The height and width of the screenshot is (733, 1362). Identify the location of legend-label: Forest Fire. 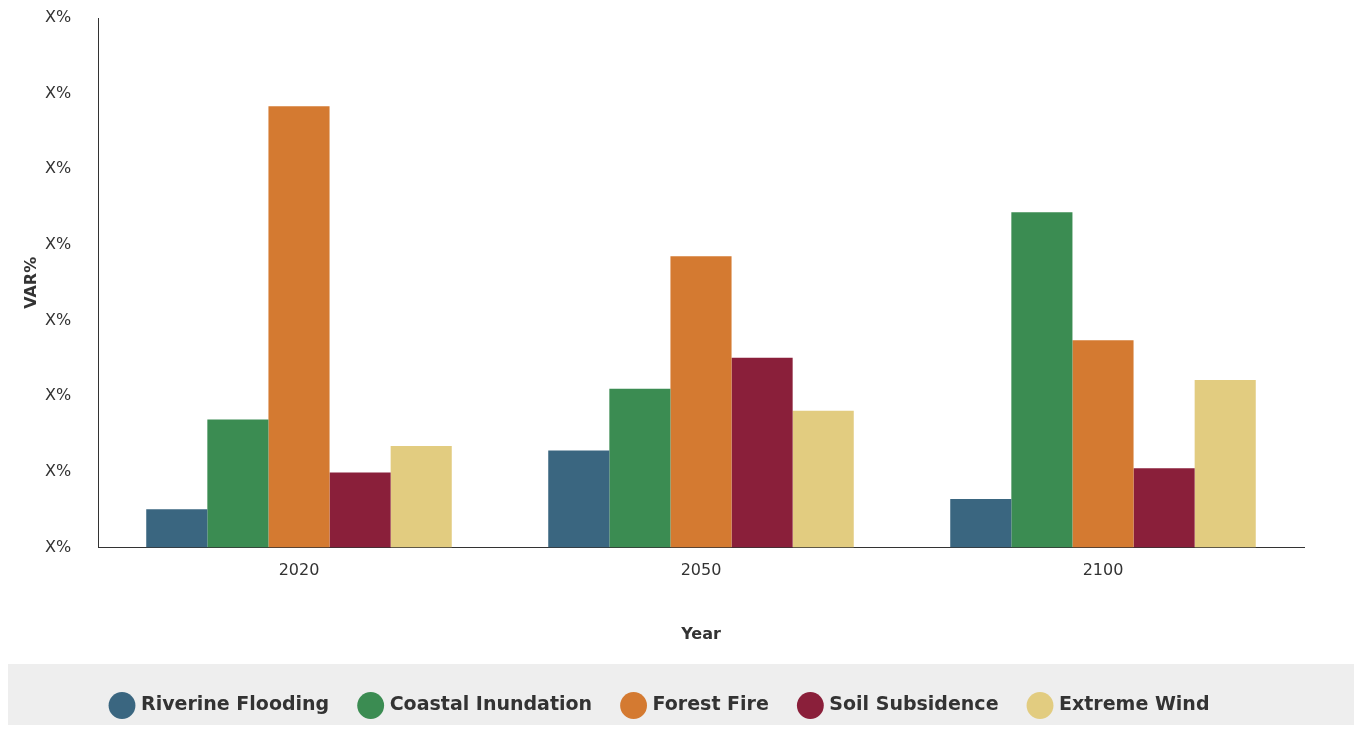
(710, 703).